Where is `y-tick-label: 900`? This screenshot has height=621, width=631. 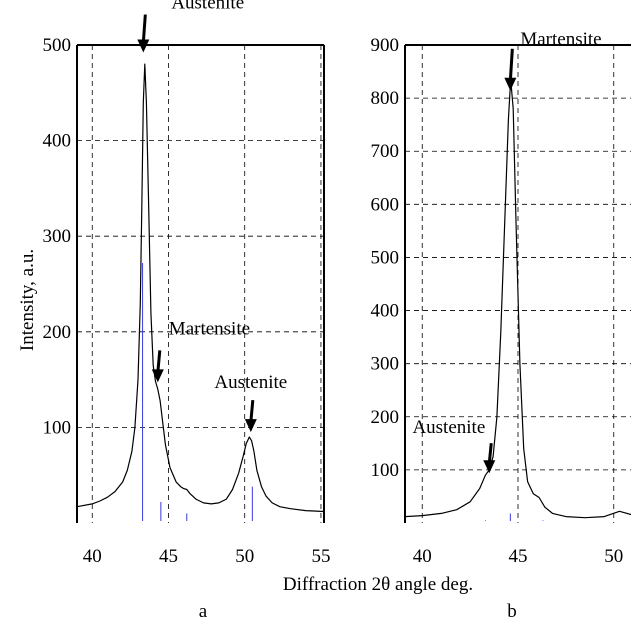
y-tick-label: 900 is located at coordinates (385, 45).